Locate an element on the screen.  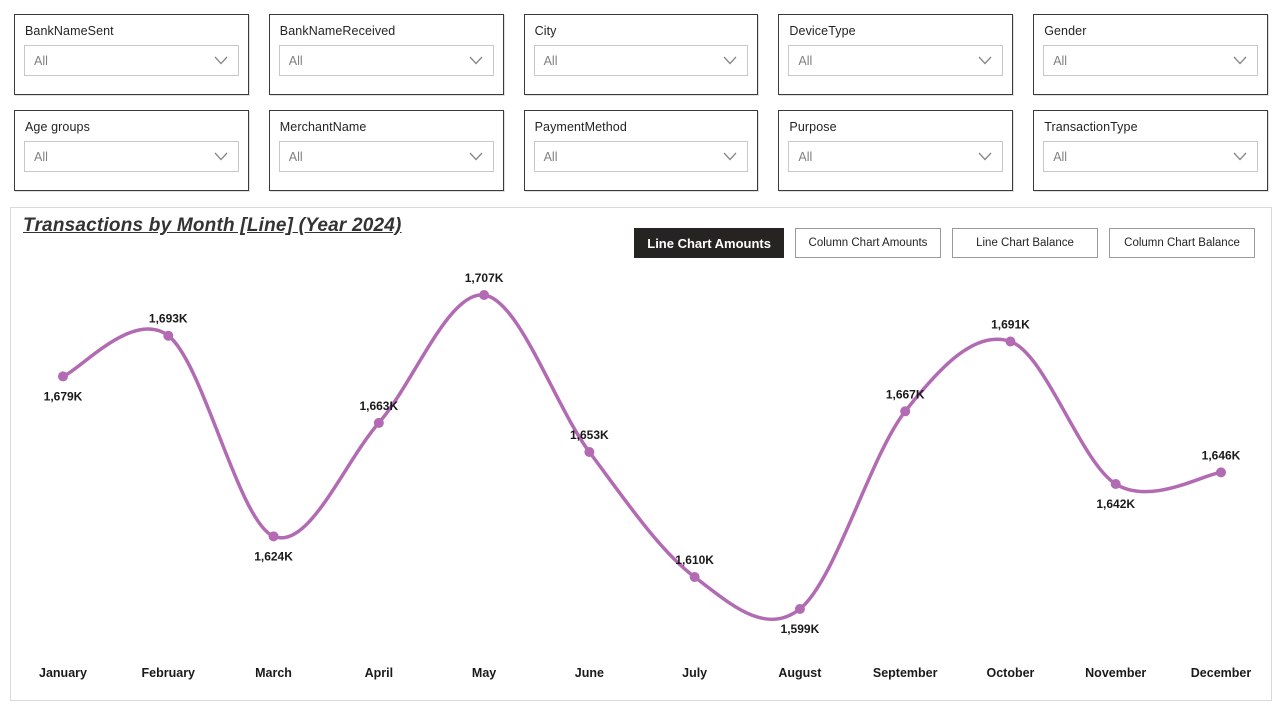
slicer-title: MerchantName is located at coordinates (323, 127).